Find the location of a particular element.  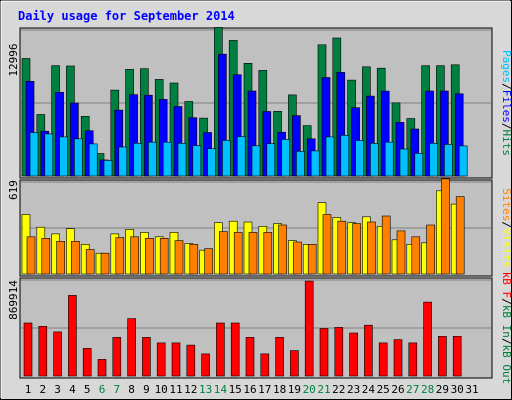

legend-bottom-part-4: kB Out is located at coordinates (506, 365).